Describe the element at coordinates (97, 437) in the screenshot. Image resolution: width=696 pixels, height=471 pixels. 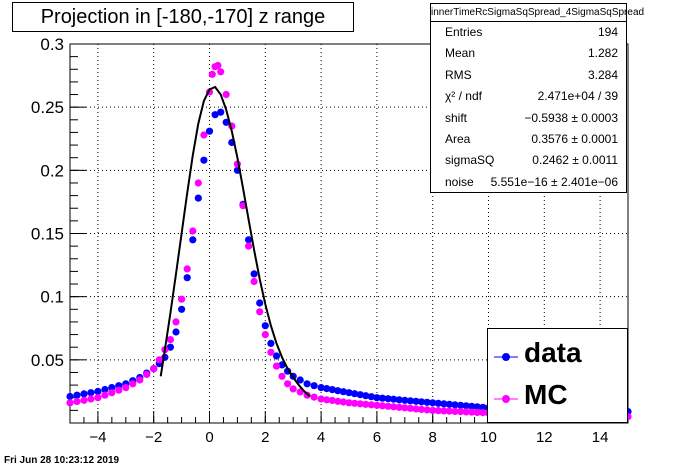
I see `x-tick-label: −4` at that location.